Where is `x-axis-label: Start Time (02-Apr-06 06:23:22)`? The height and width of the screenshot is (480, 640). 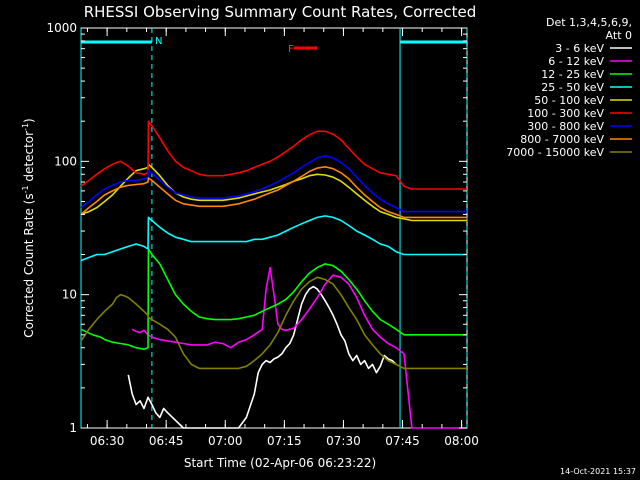
x-axis-label: Start Time (02-Apr-06 06:23:22) is located at coordinates (280, 463).